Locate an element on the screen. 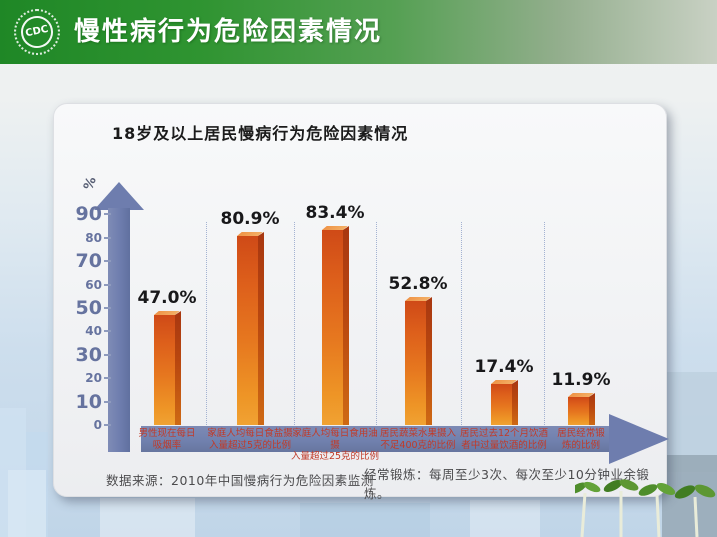 The height and width of the screenshot is (537, 717). value-label: 17.4% is located at coordinates (504, 367).